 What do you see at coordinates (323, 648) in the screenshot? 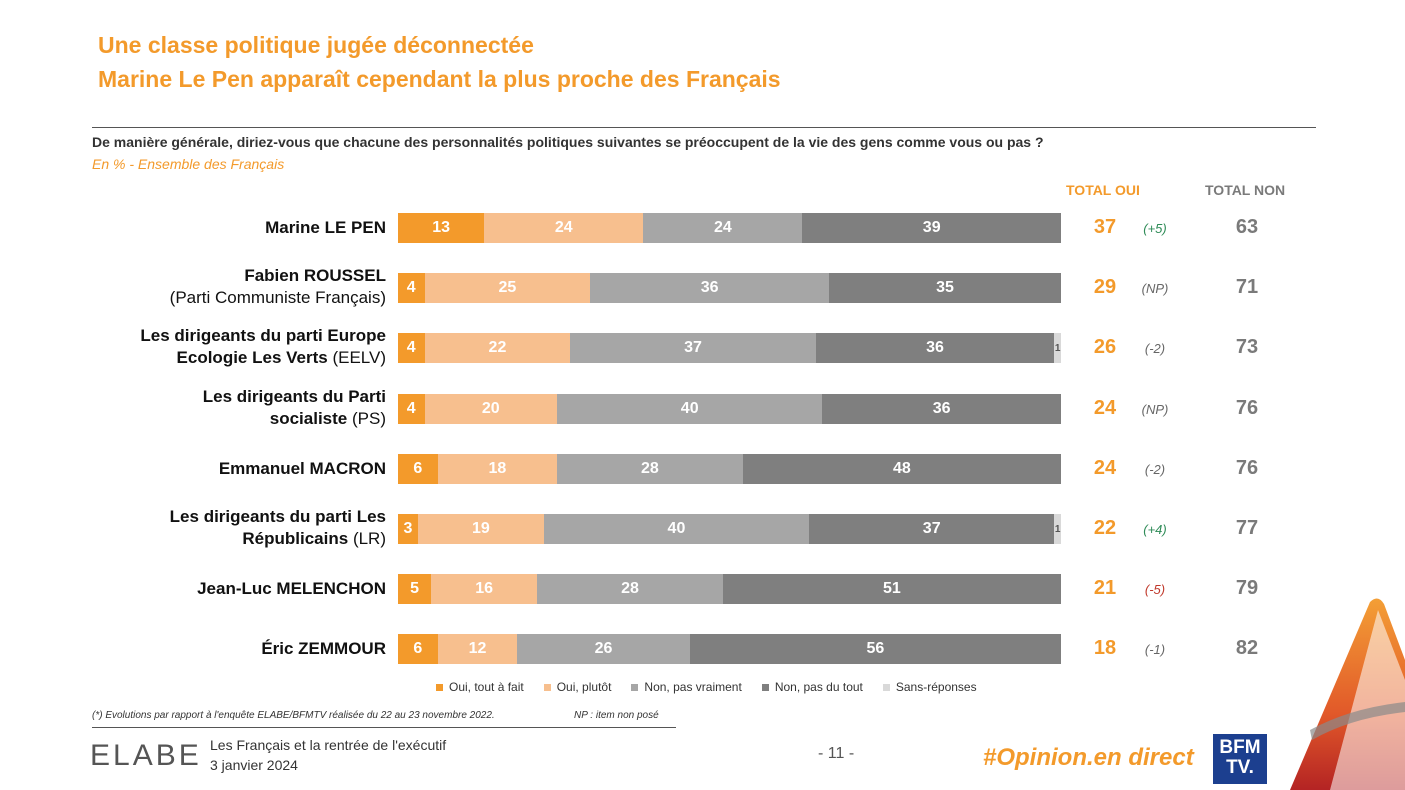
I see `row-label-name: Éric ZEMMOUR` at bounding box center [323, 648].